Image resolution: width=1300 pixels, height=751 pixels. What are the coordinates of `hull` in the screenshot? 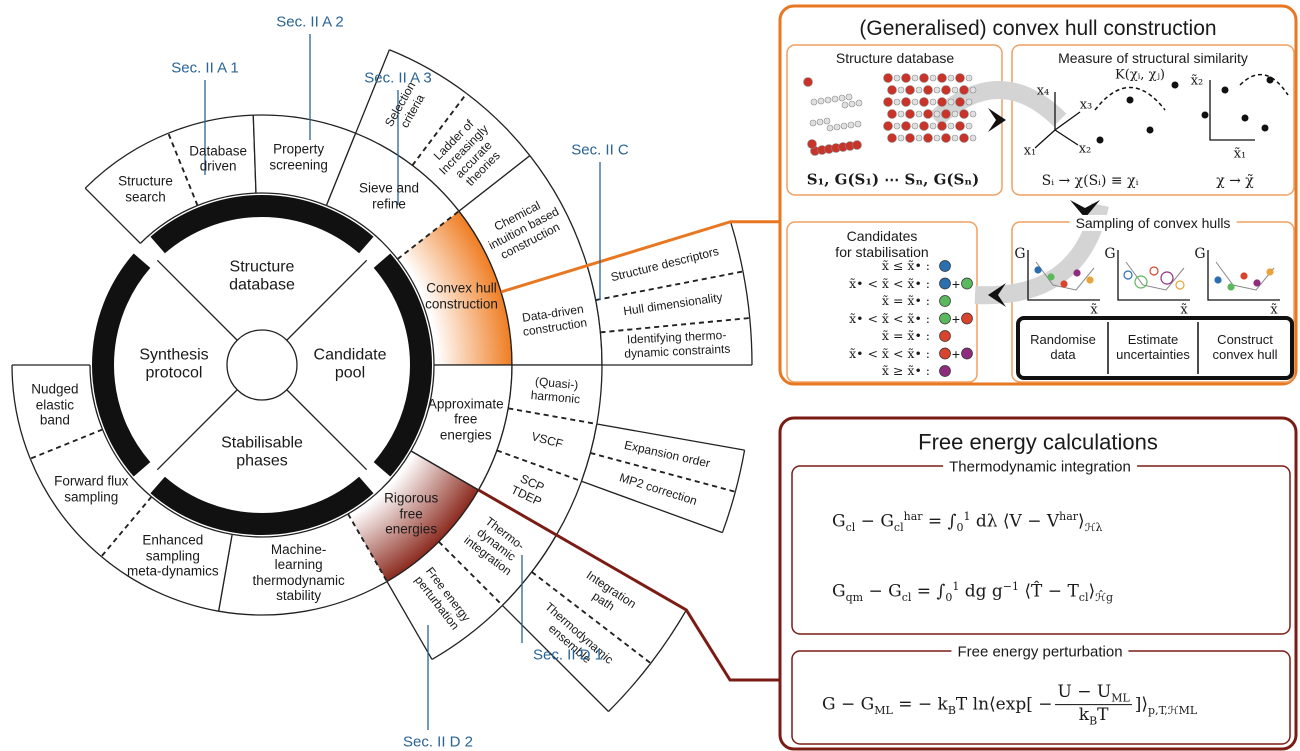 It's located at (1245, 276).